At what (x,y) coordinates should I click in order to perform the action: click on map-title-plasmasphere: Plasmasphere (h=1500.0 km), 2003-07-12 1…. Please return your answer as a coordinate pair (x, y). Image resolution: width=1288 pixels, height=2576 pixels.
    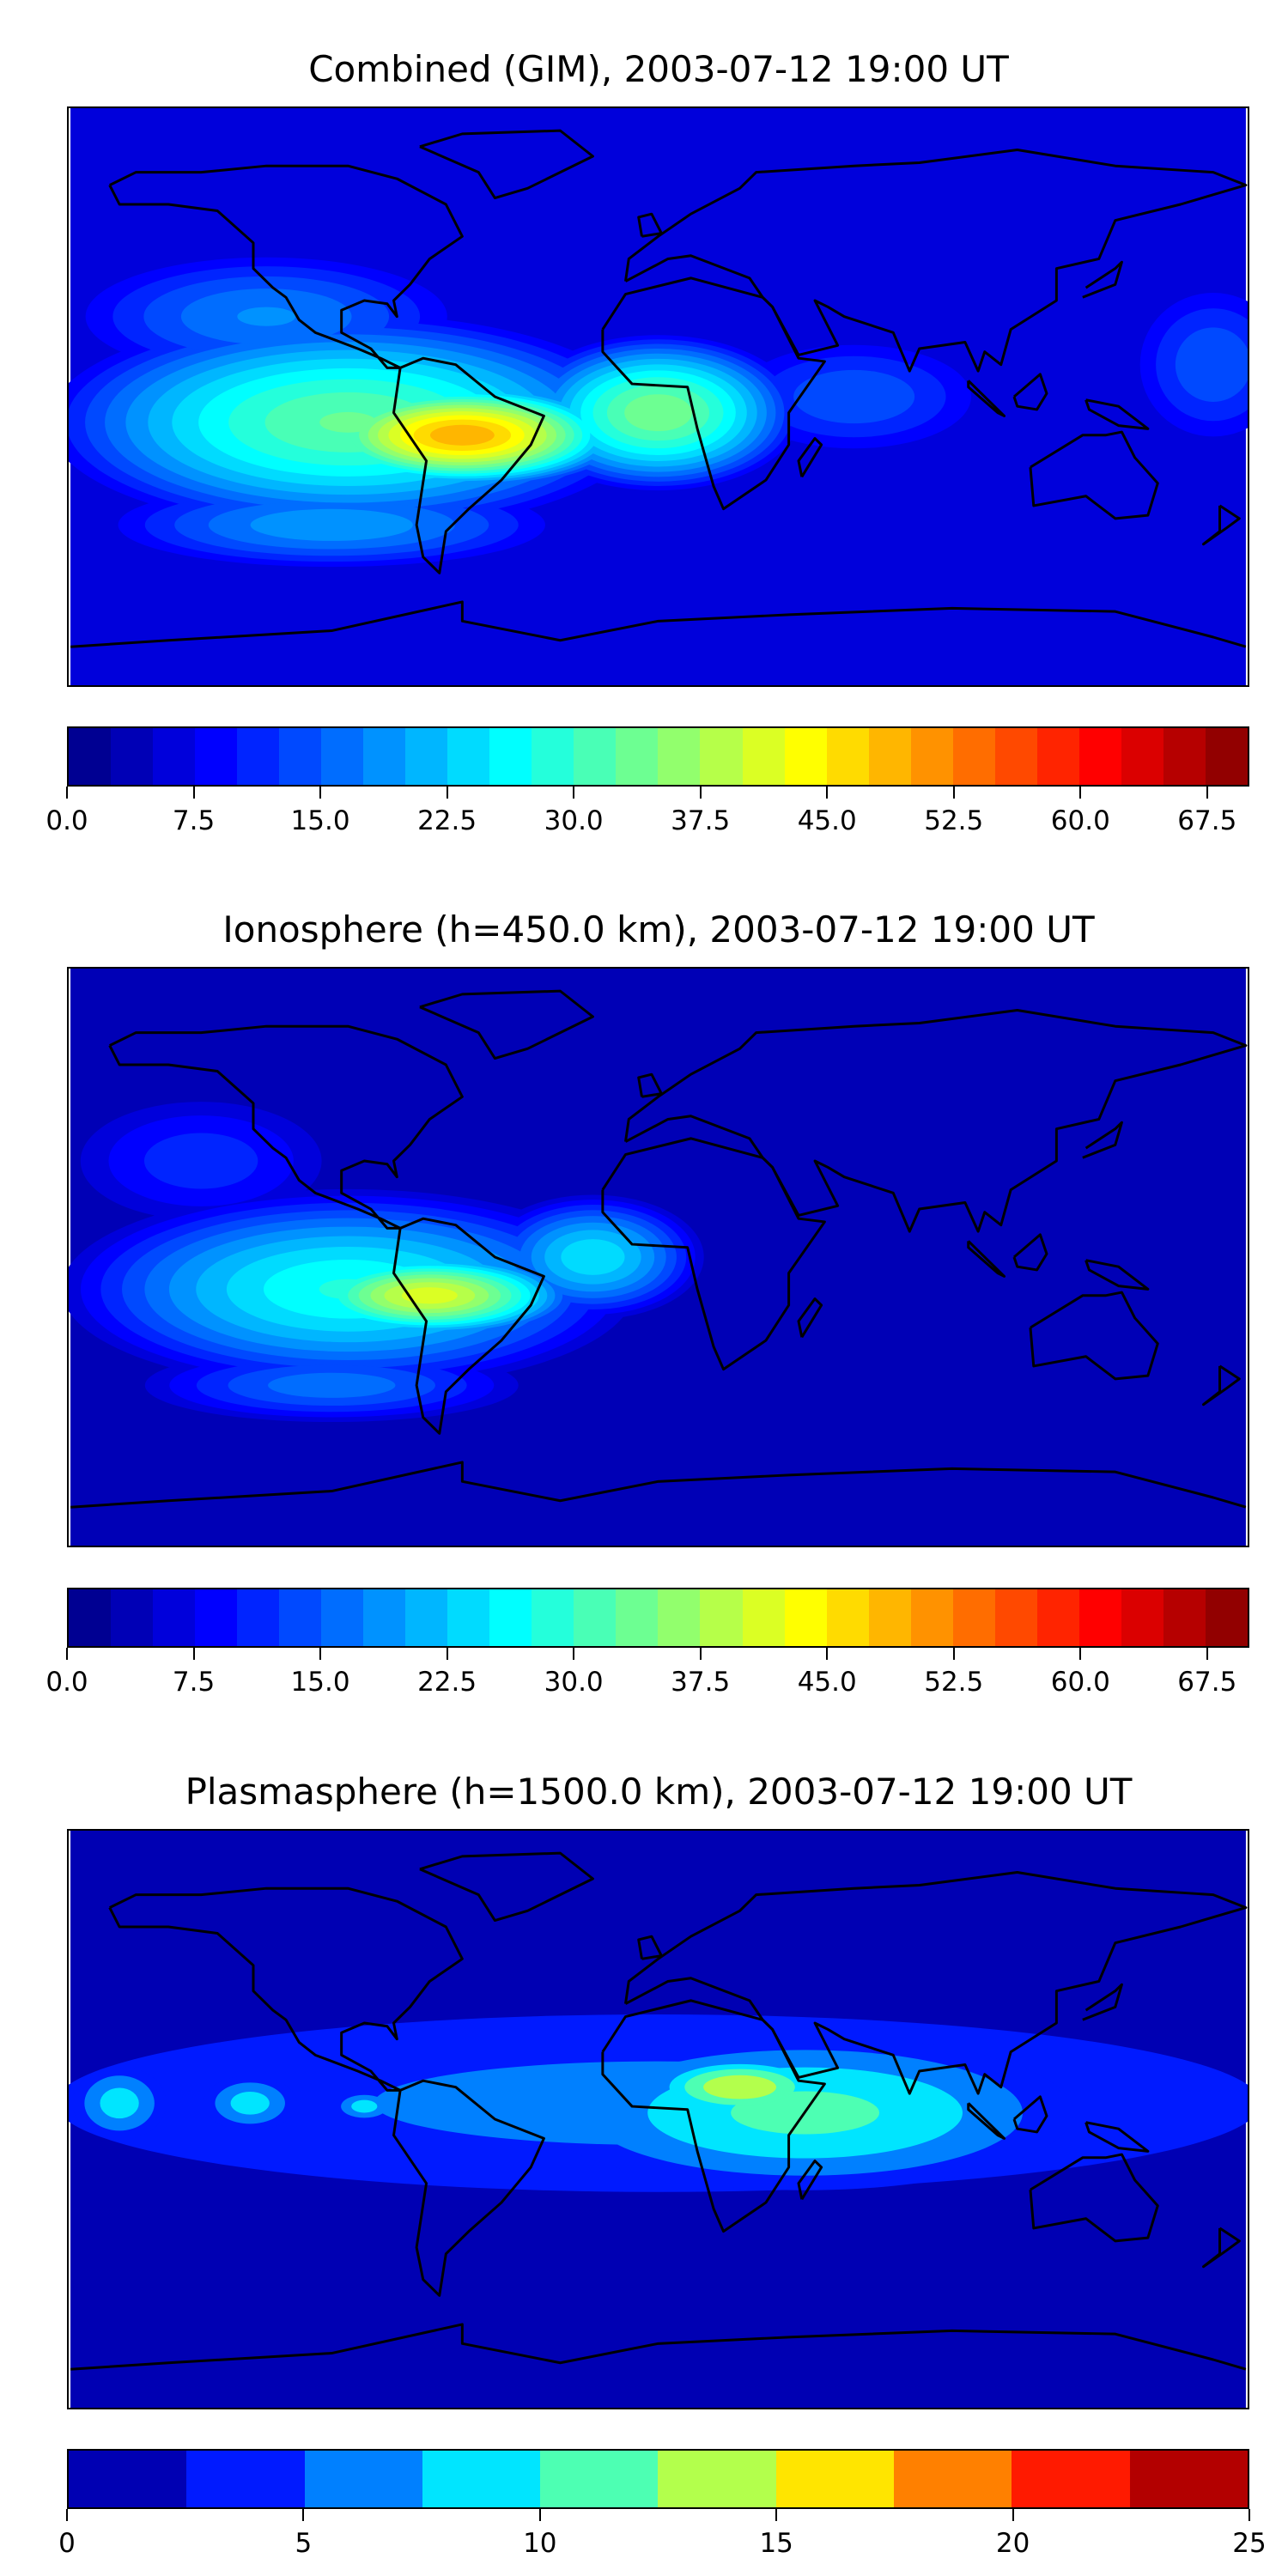
    Looking at the image, I should click on (659, 1792).